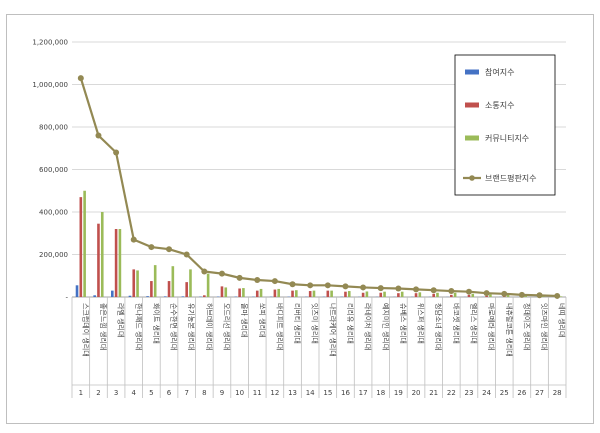 This screenshot has height=433, width=600. What do you see at coordinates (239, 393) in the screenshot?
I see `category-number: 10` at bounding box center [239, 393].